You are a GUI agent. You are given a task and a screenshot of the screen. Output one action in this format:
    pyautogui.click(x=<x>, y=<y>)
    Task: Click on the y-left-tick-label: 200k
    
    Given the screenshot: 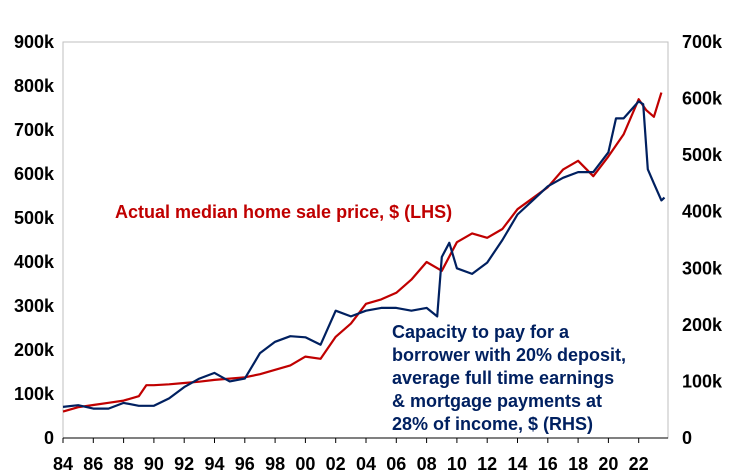 What is the action you would take?
    pyautogui.click(x=34, y=350)
    